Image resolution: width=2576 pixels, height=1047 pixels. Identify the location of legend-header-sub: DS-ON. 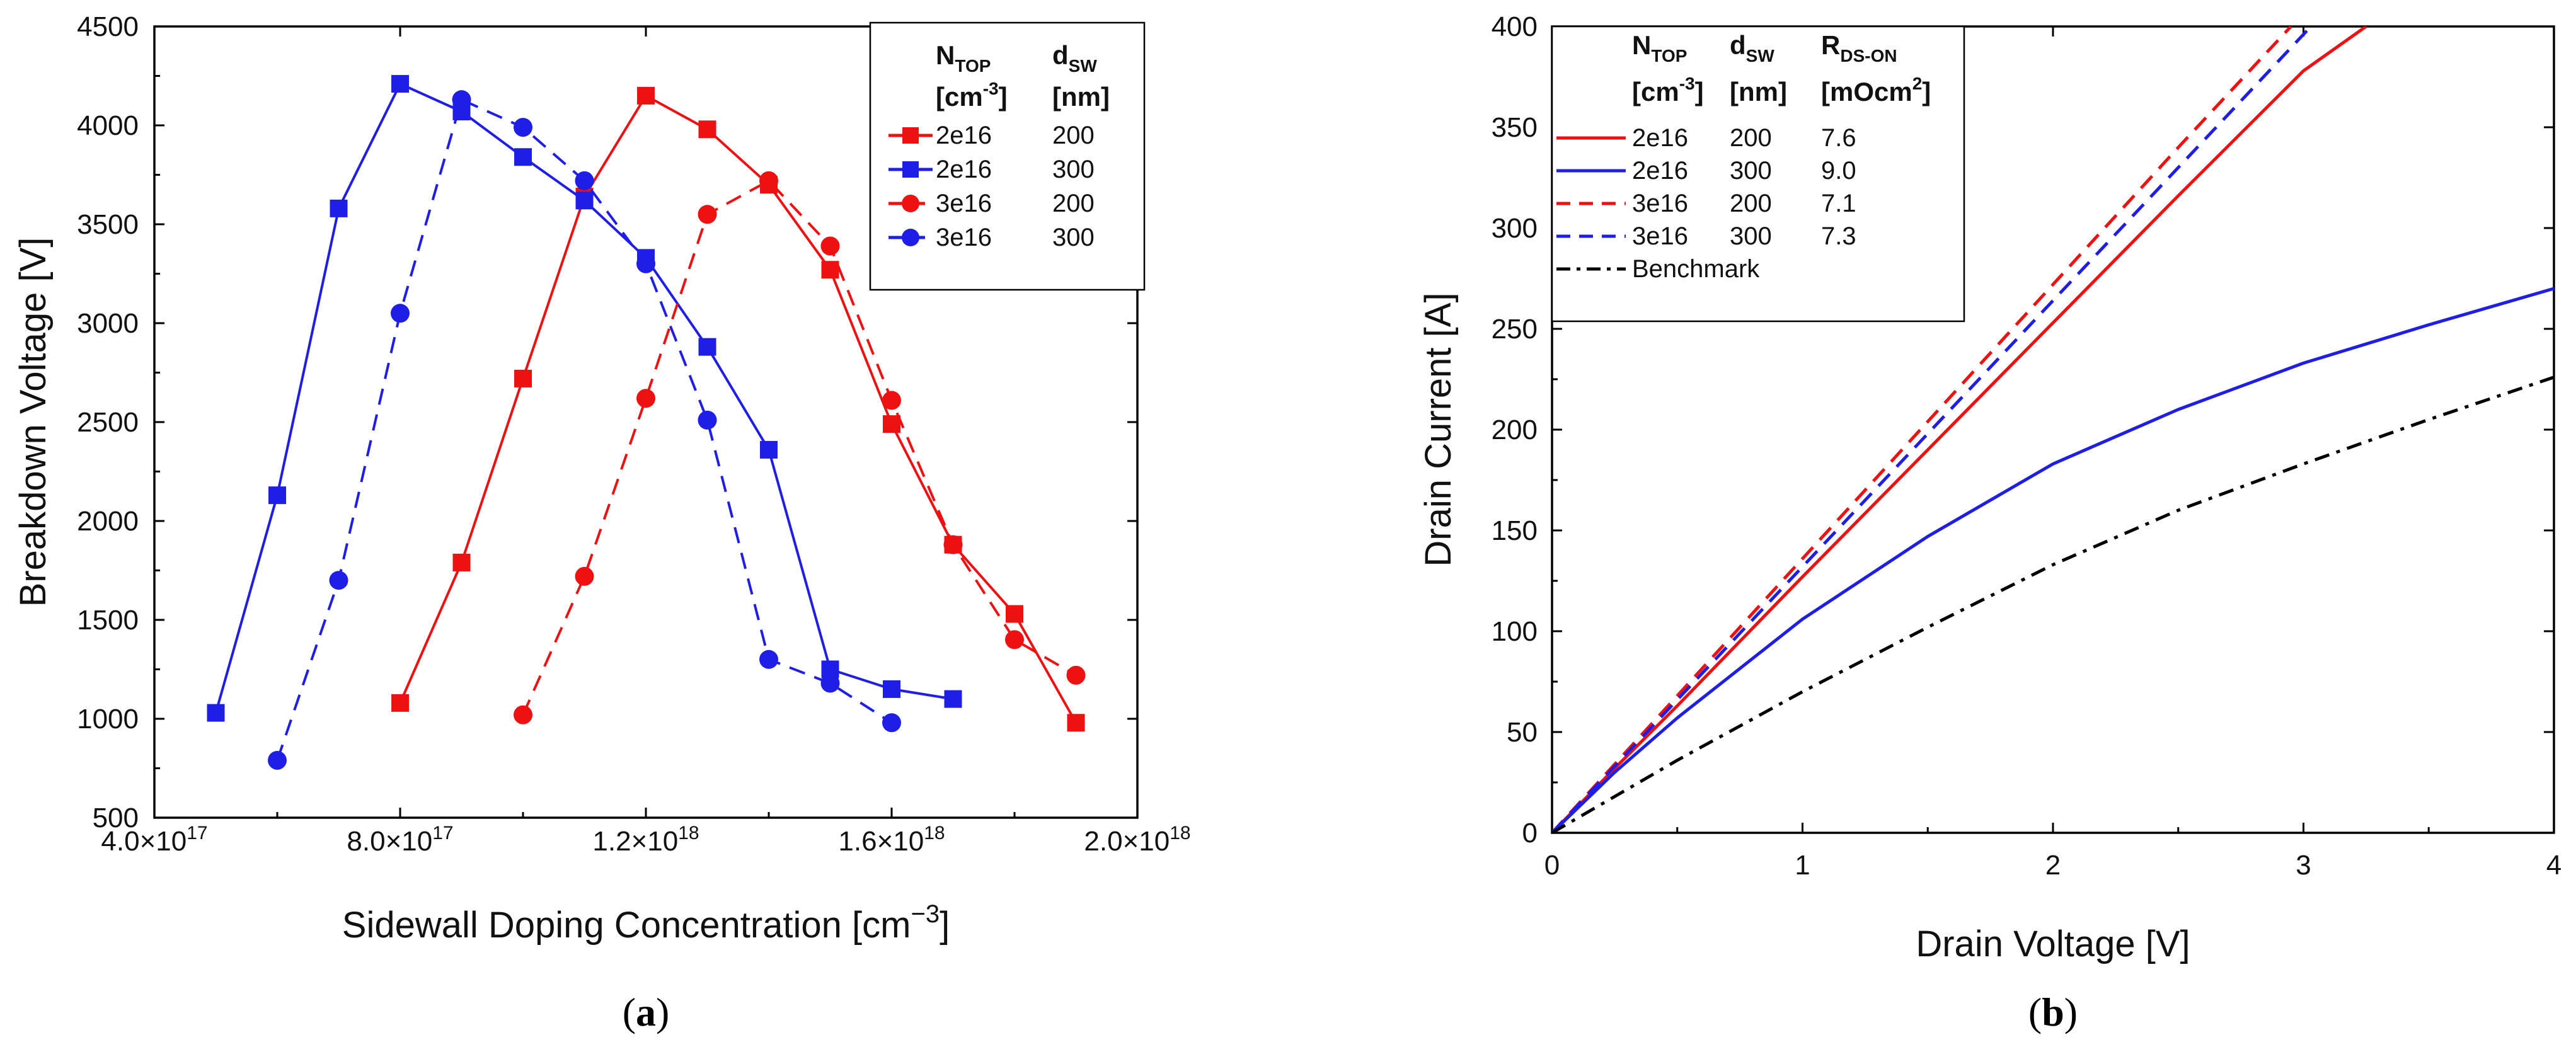
(1868, 56).